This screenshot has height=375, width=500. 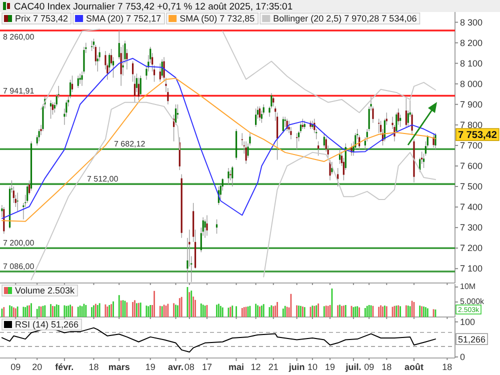 I want to click on ref-line-label: 7 682,12, so click(x=130, y=144).